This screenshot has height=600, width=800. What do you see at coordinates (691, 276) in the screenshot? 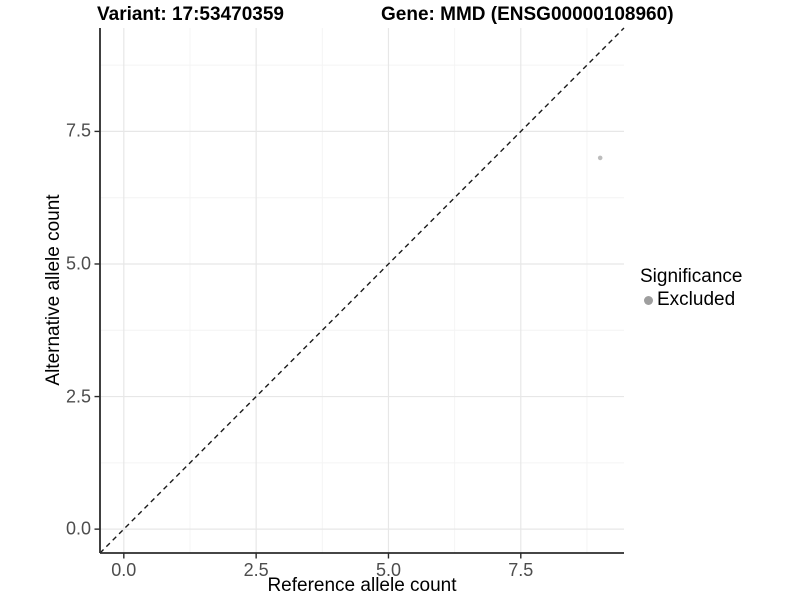
I see `legend-title: Significance` at bounding box center [691, 276].